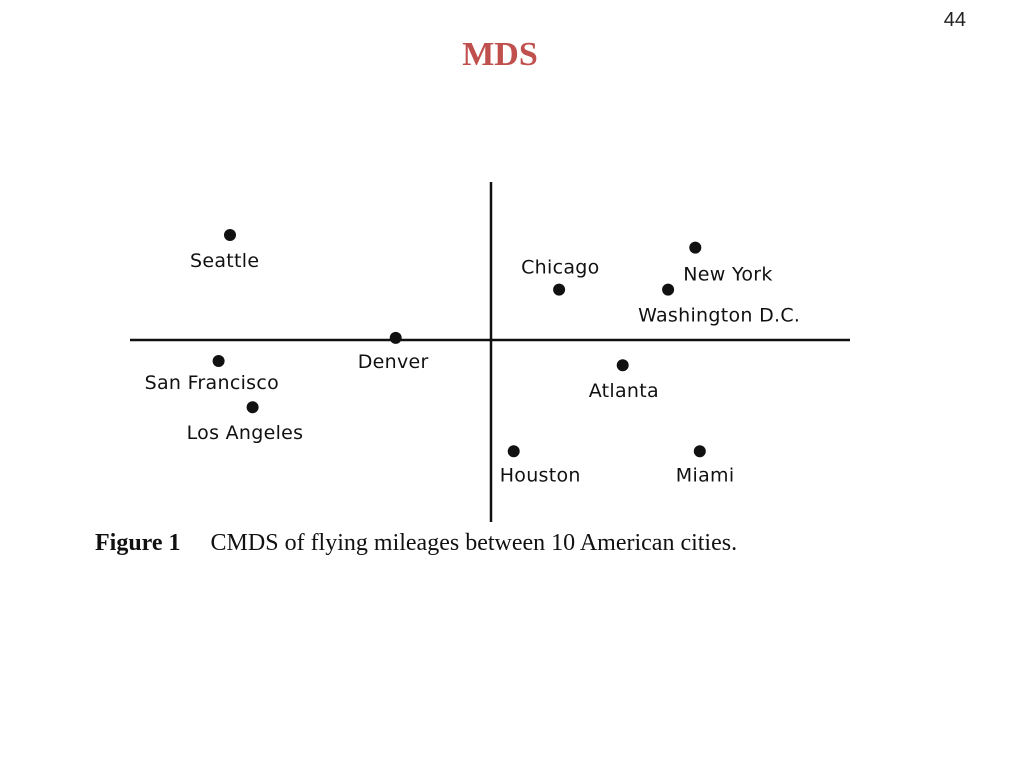  I want to click on slide-title: MDS, so click(500, 54).